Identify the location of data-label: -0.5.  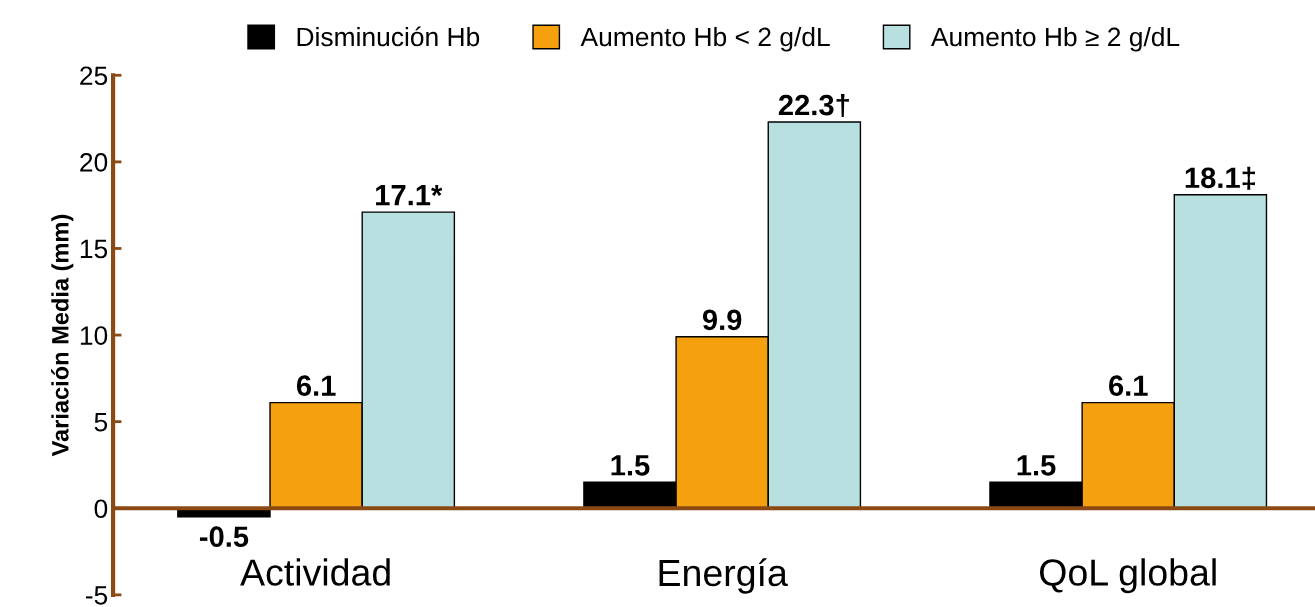
(224, 536).